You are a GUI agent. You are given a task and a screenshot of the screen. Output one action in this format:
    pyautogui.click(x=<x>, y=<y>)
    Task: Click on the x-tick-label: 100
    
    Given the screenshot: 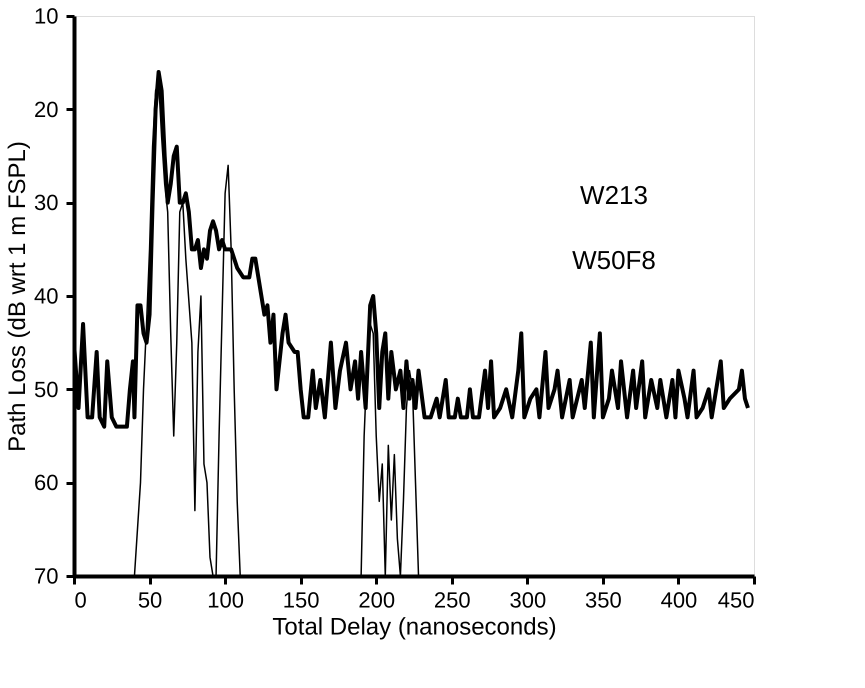 What is the action you would take?
    pyautogui.click(x=225, y=600)
    